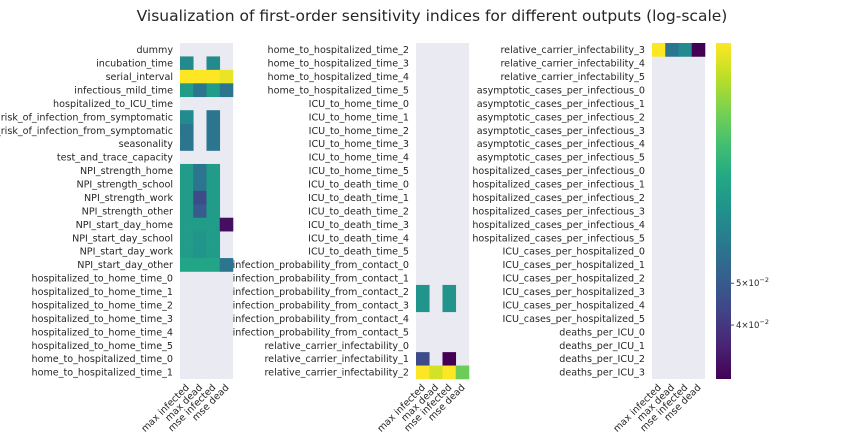 Image resolution: width=864 pixels, height=432 pixels. Describe the element at coordinates (359, 158) in the screenshot. I see `row-label: ICU_to_home_time_4` at that location.